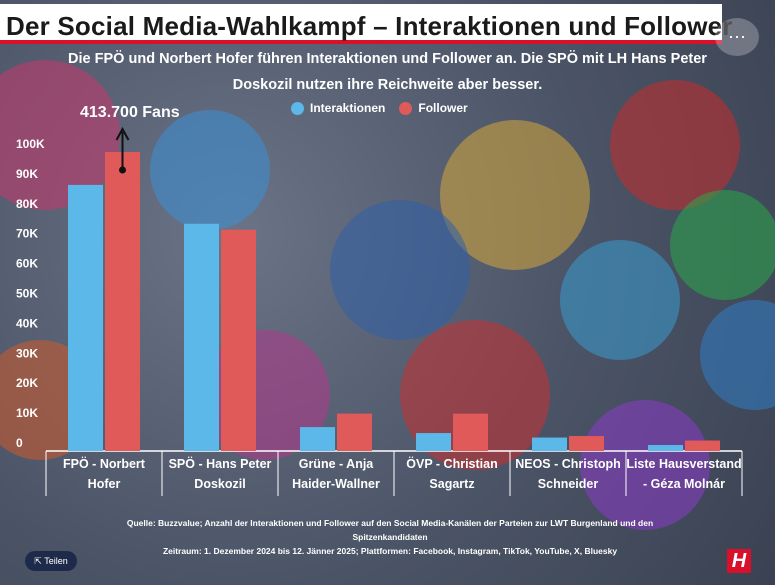  What do you see at coordinates (443, 108) in the screenshot?
I see `legend-label: Follower` at bounding box center [443, 108].